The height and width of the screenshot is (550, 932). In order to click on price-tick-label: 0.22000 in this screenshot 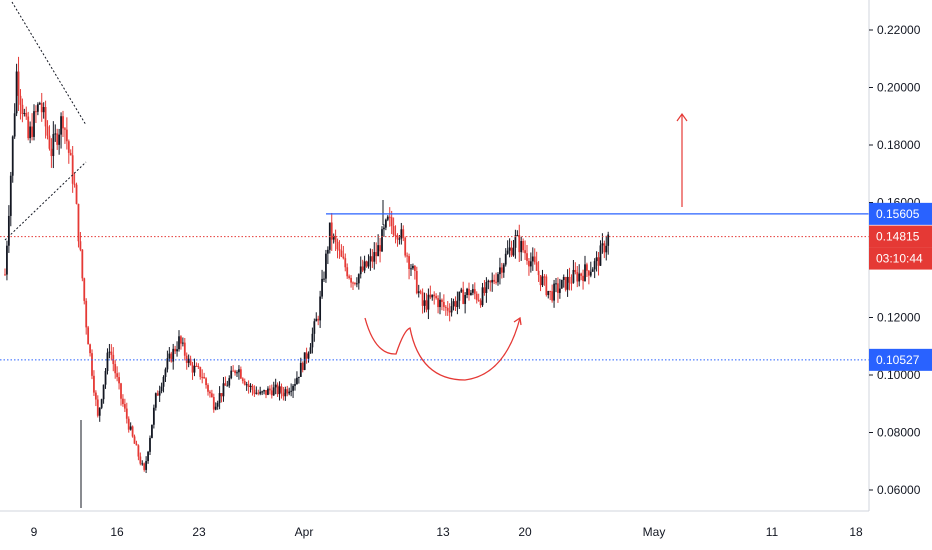, I will do `click(899, 30)`.